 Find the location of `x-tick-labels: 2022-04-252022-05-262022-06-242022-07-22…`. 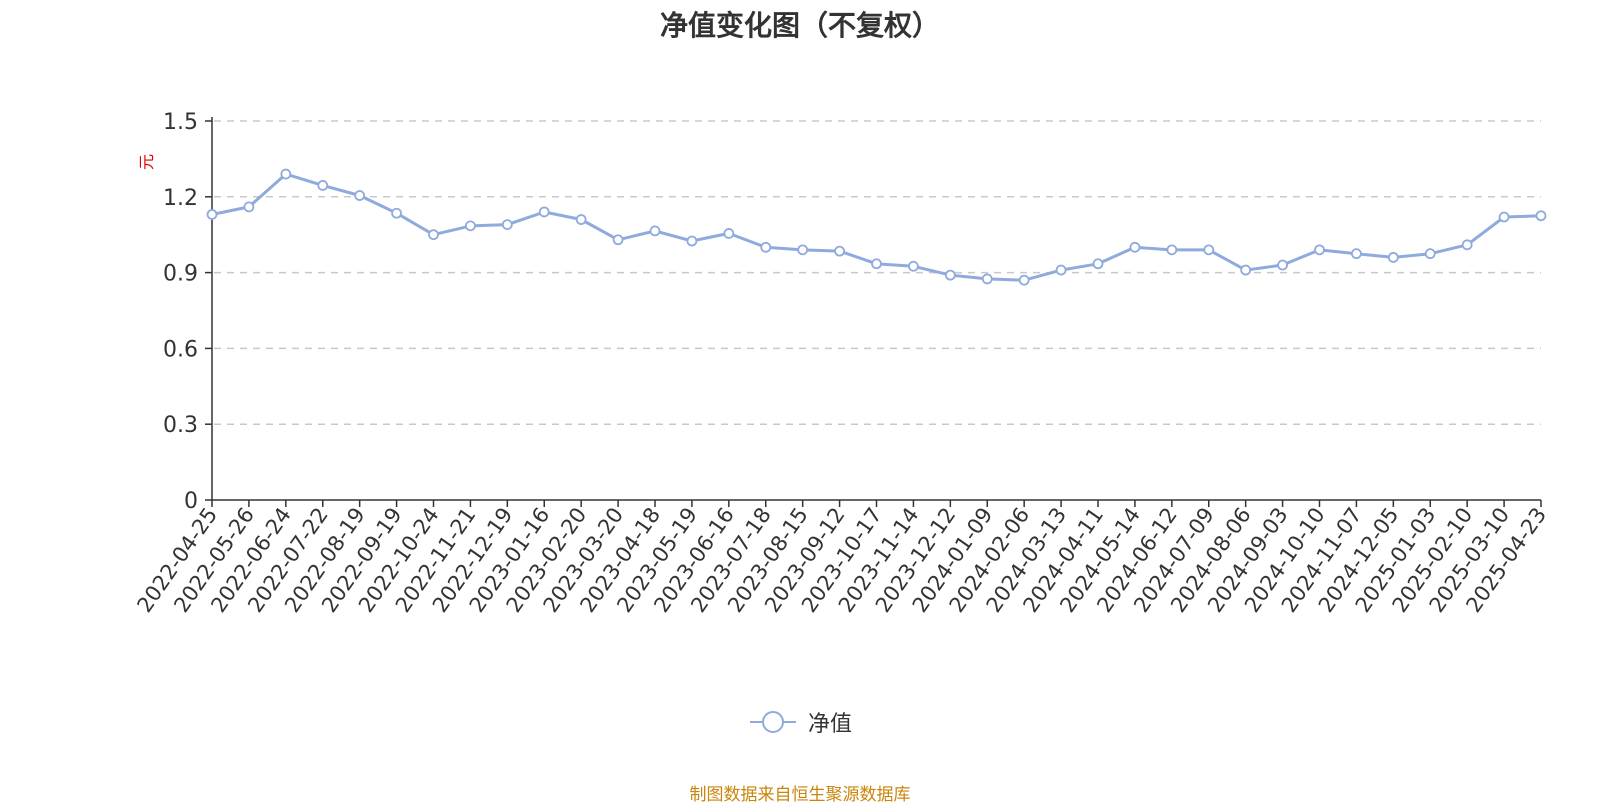

x-tick-labels: 2022-04-252022-05-262022-06-242022-07-22… is located at coordinates (841, 560).